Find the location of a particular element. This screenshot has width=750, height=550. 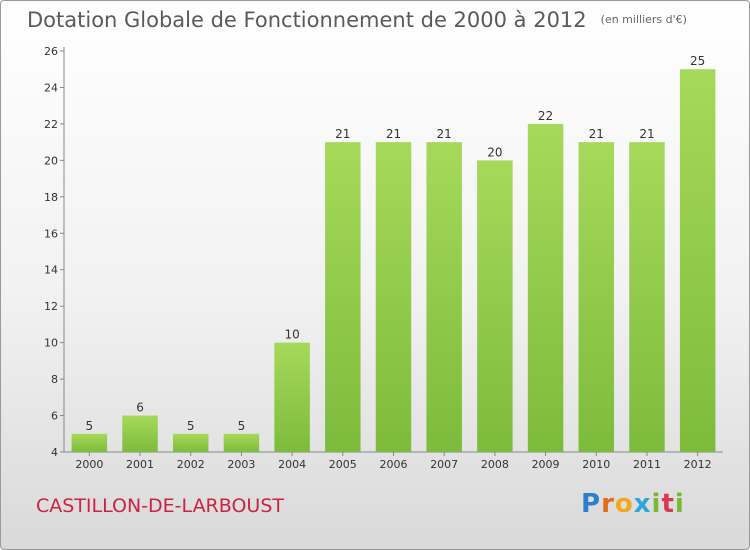

logo-letter: x is located at coordinates (642, 504).